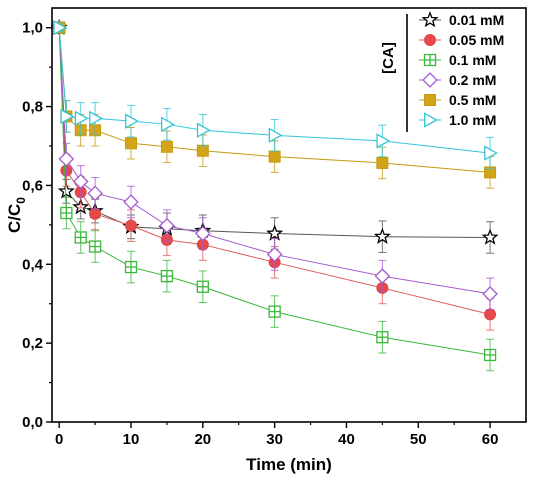  Describe the element at coordinates (21, 200) in the screenshot. I see `y-axis-label-subscript: 0` at that location.